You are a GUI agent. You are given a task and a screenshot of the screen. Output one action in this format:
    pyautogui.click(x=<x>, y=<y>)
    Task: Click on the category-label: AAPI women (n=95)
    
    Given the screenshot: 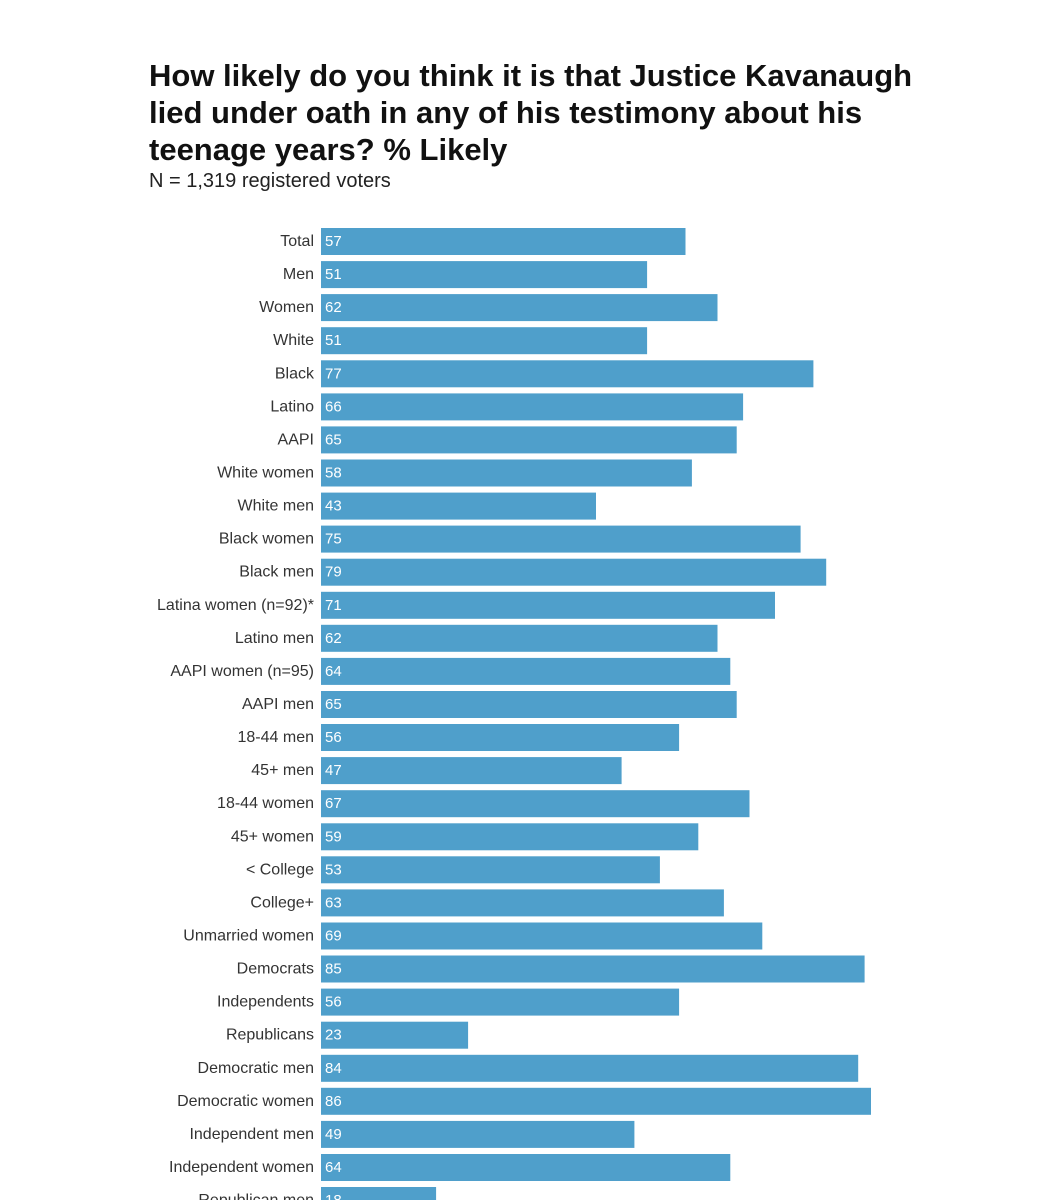 What is the action you would take?
    pyautogui.click(x=242, y=671)
    